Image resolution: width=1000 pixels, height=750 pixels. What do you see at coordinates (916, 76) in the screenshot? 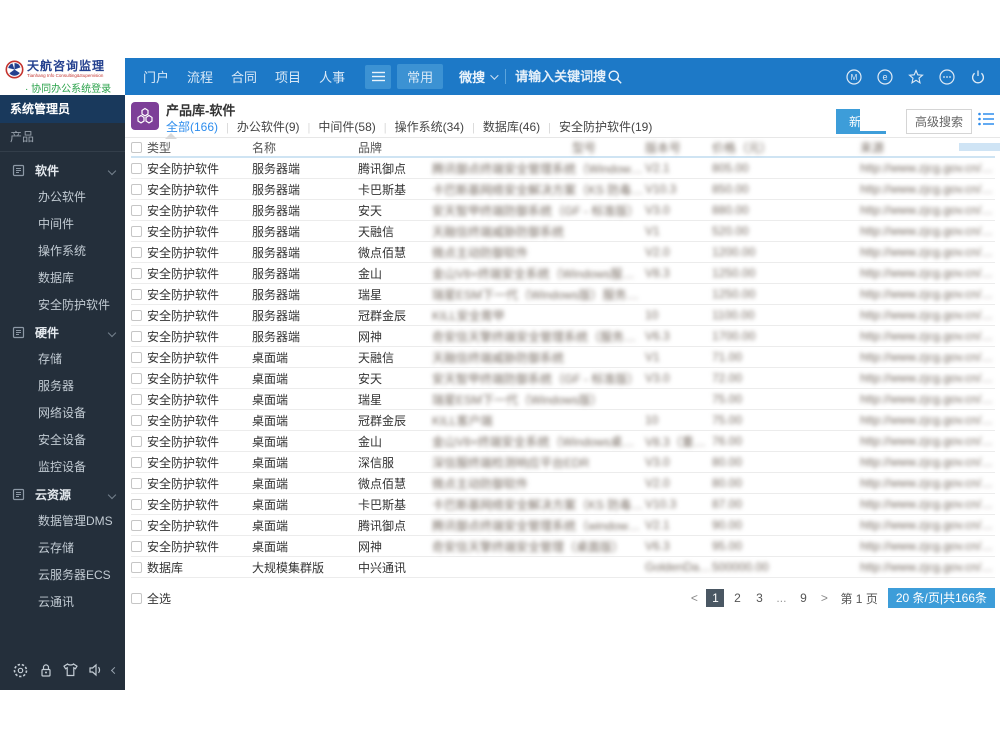
I see `favorite-star-icon` at bounding box center [916, 76].